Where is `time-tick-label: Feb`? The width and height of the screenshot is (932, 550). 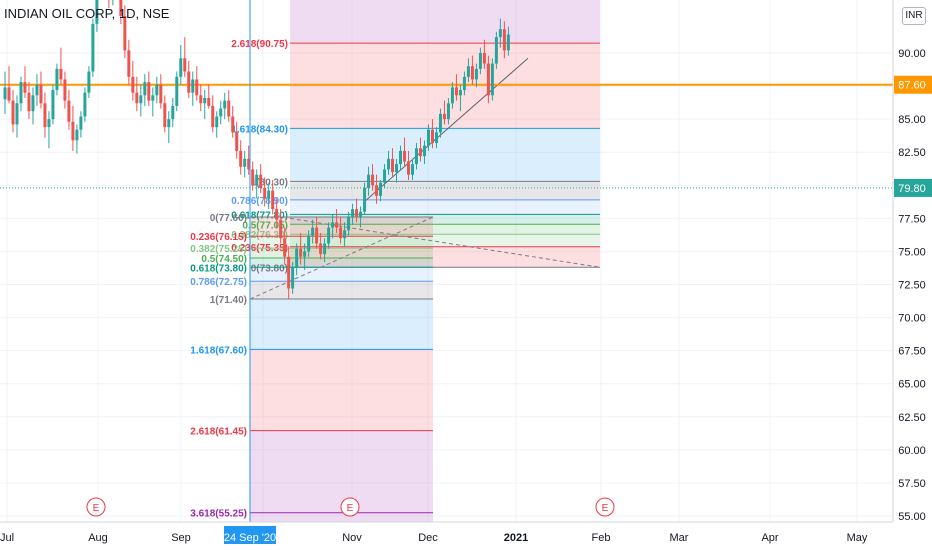
time-tick-label: Feb is located at coordinates (601, 538).